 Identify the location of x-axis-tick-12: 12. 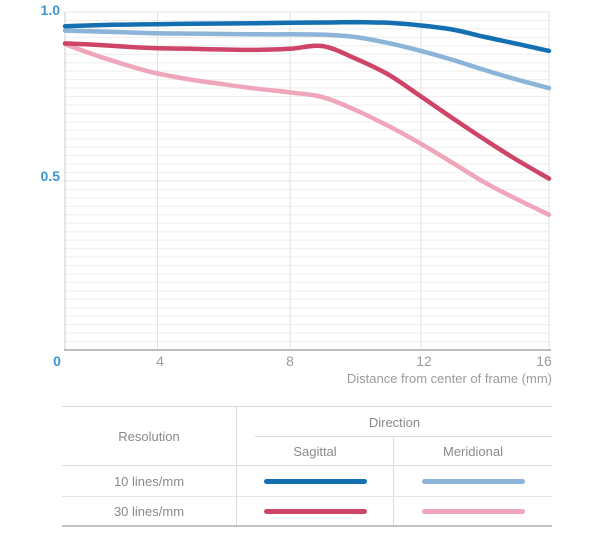
(424, 361).